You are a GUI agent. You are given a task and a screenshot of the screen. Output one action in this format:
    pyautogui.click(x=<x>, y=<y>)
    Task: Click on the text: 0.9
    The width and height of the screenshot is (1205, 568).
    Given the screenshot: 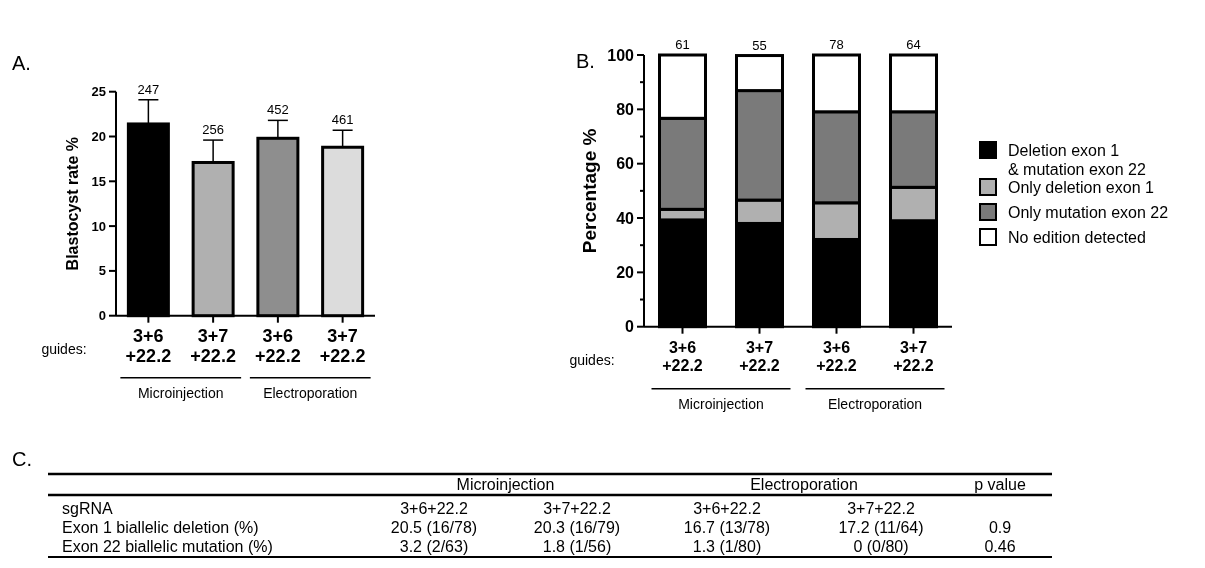 What is the action you would take?
    pyautogui.click(x=1000, y=527)
    